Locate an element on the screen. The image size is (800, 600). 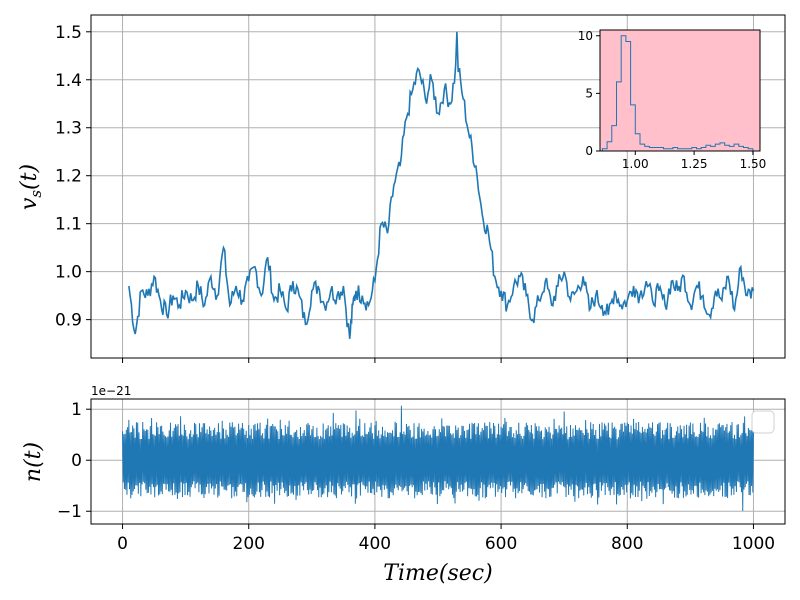
bottom-legend-box is located at coordinates (763, 422).